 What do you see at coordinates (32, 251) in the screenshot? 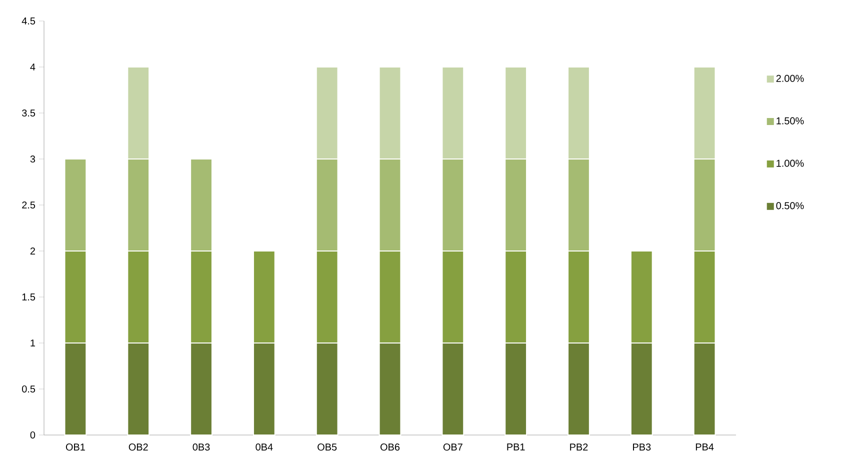
I see `y-tick-label: 2` at bounding box center [32, 251].